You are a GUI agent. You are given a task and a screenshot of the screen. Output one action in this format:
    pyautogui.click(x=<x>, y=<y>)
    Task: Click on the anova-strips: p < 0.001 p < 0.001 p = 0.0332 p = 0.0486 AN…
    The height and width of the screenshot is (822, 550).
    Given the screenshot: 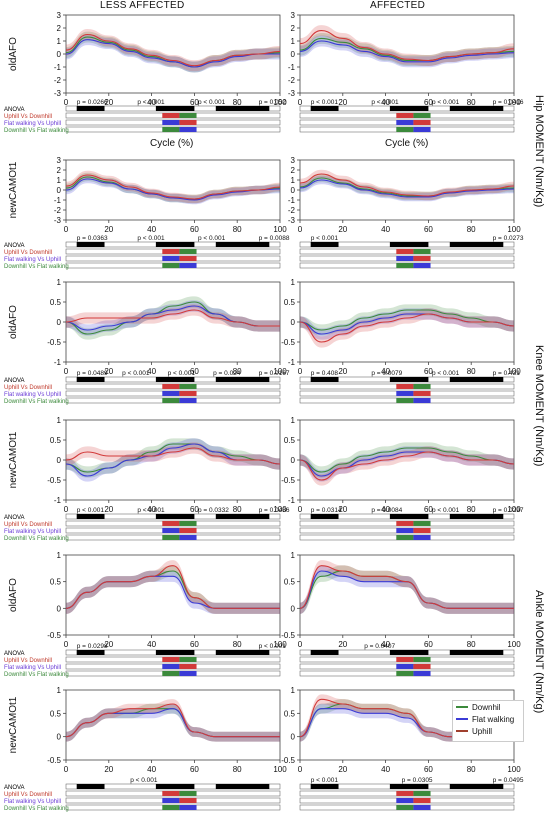 What is the action you would take?
    pyautogui.click(x=147, y=524)
    